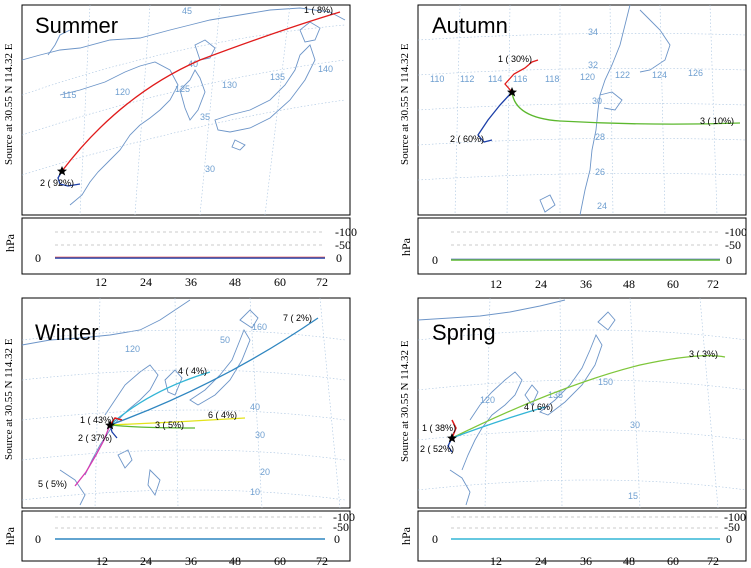  I want to click on trajectory-label: 2 ( 52%), so click(437, 449).